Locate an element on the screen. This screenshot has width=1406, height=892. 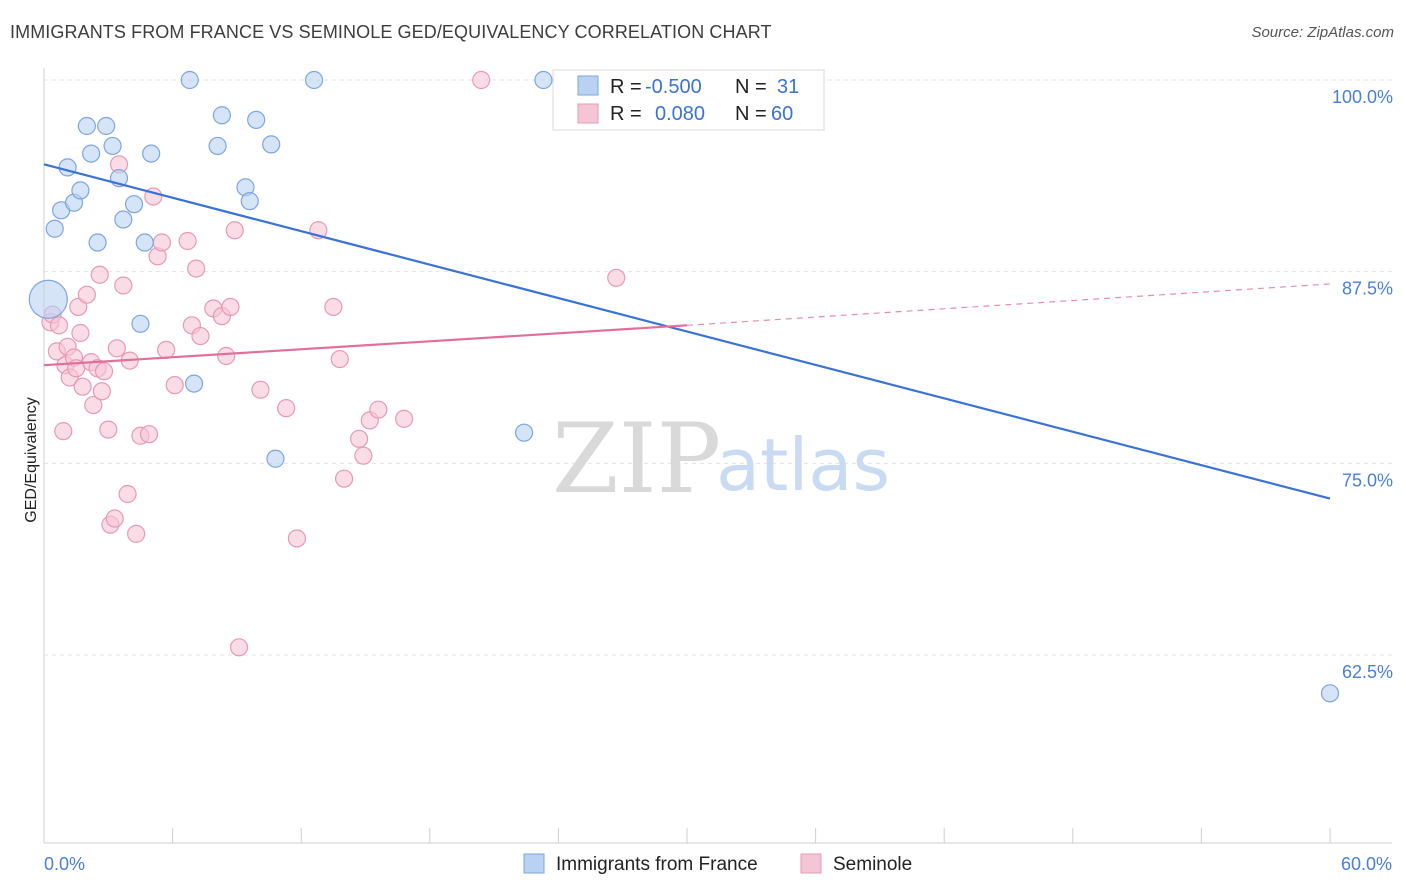
legend-n-value-seminole: 60 is located at coordinates (782, 114).